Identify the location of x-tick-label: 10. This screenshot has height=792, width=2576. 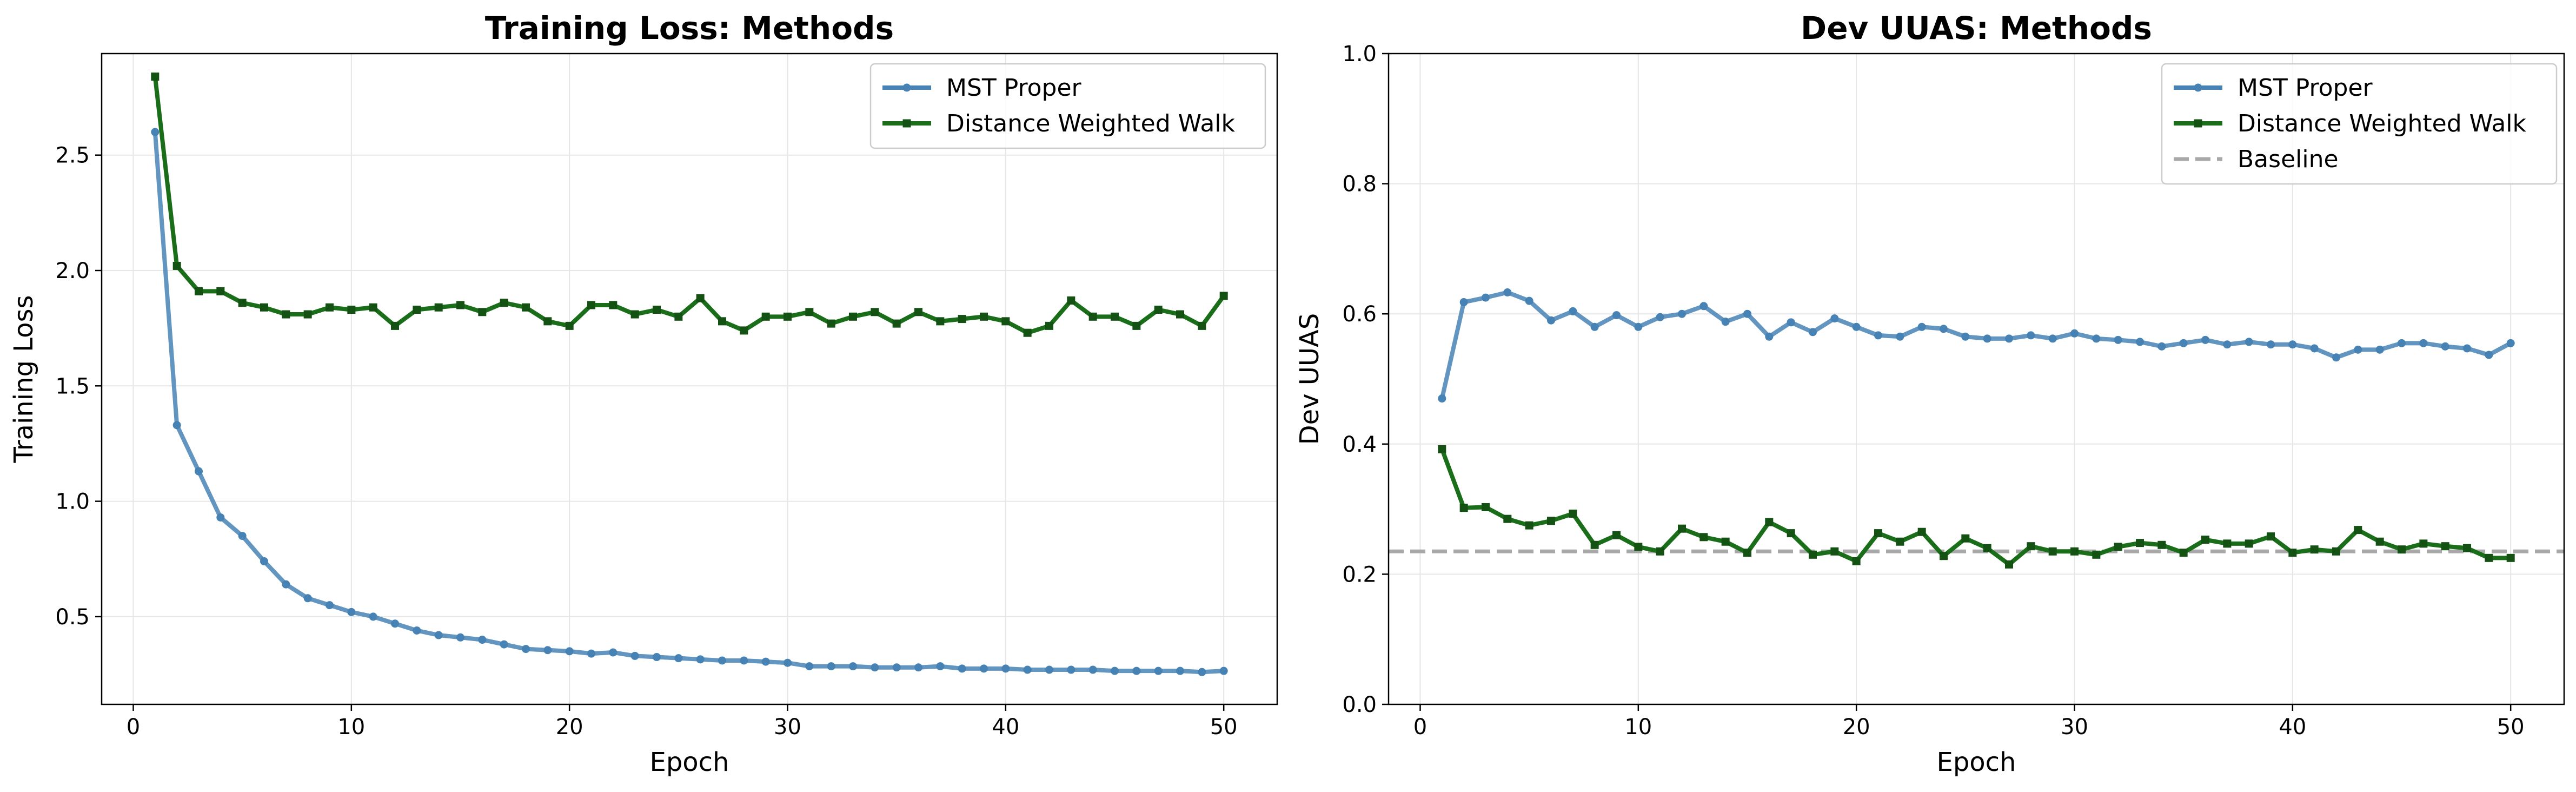
(1638, 727).